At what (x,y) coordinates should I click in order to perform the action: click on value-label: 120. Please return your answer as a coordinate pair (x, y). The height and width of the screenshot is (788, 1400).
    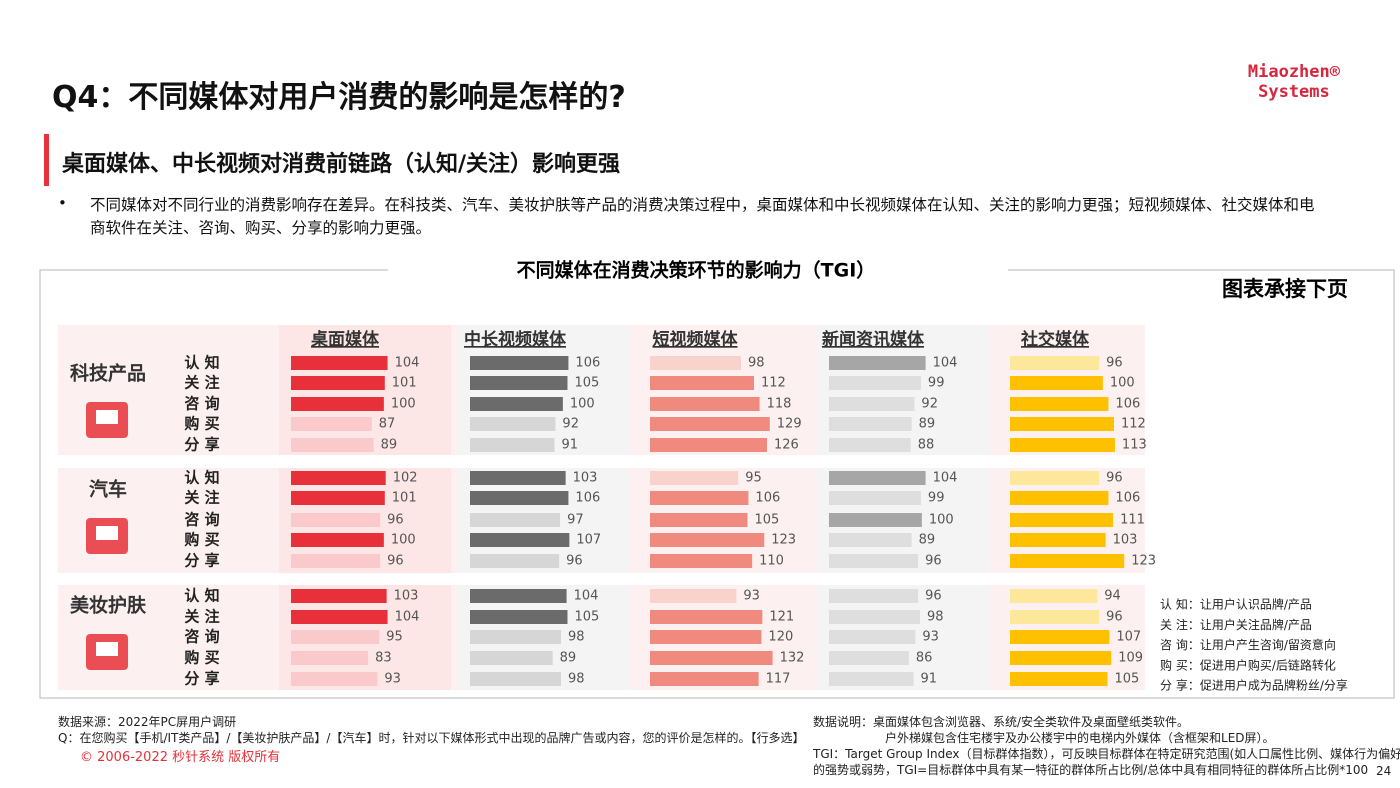
    Looking at the image, I should click on (780, 637).